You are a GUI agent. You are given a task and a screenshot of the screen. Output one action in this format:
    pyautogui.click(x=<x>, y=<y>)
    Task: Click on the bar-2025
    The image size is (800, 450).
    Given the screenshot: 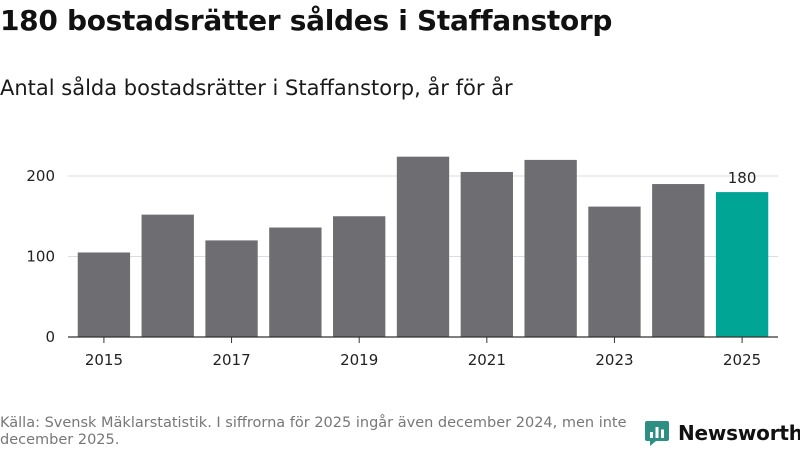 What is the action you would take?
    pyautogui.click(x=742, y=264)
    